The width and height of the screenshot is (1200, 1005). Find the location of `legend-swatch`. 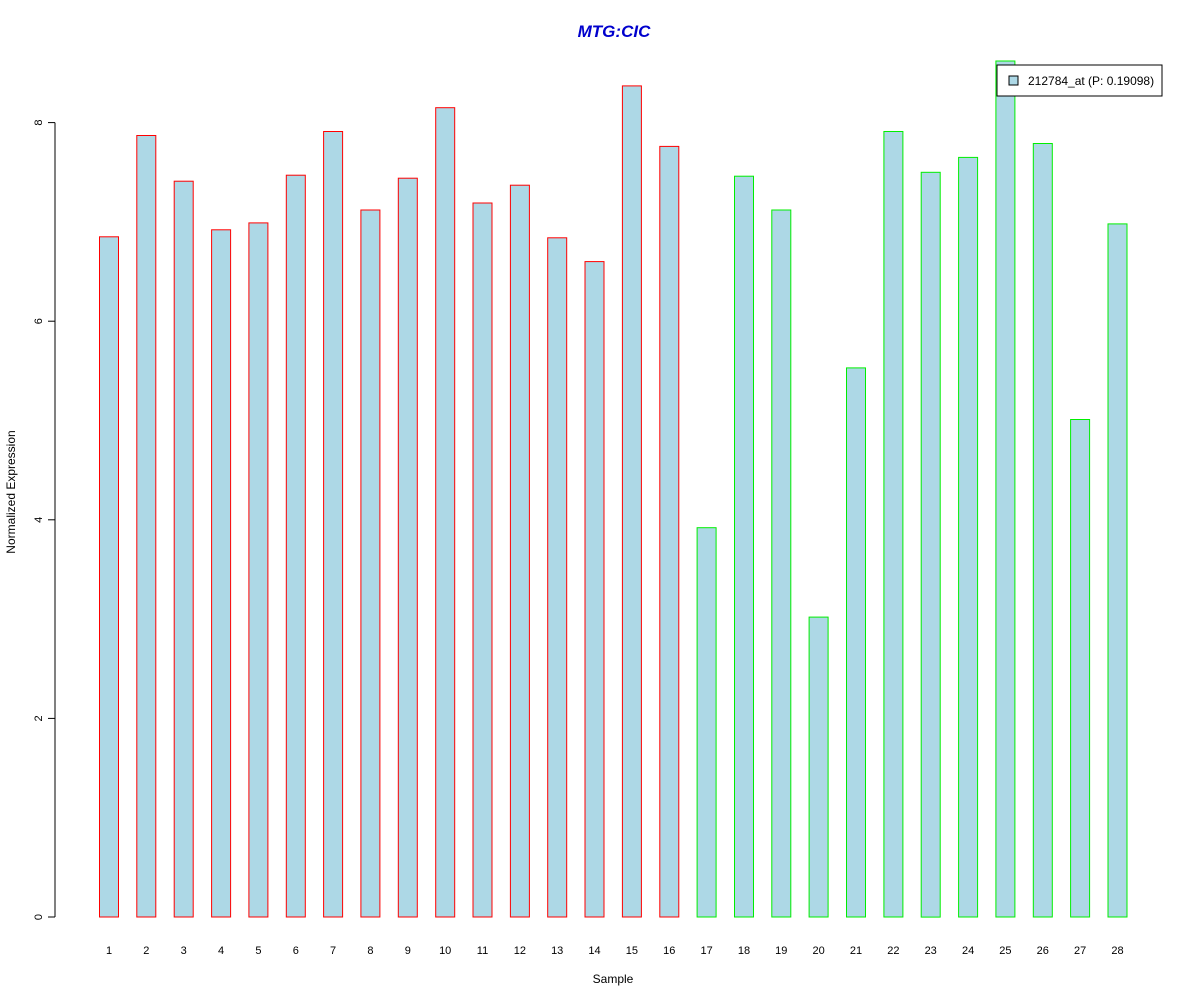

legend-swatch is located at coordinates (1013, 80).